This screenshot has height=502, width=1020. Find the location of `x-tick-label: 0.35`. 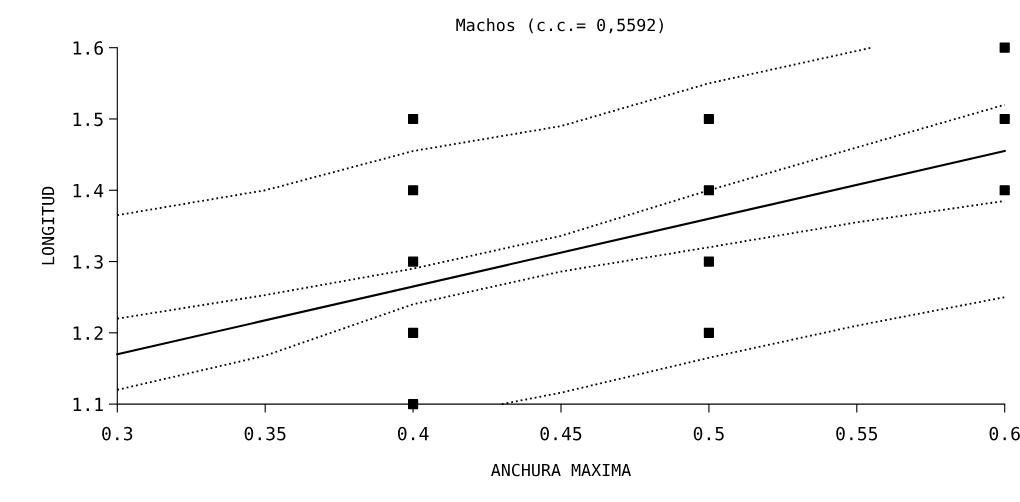

x-tick-label: 0.35 is located at coordinates (265, 433).